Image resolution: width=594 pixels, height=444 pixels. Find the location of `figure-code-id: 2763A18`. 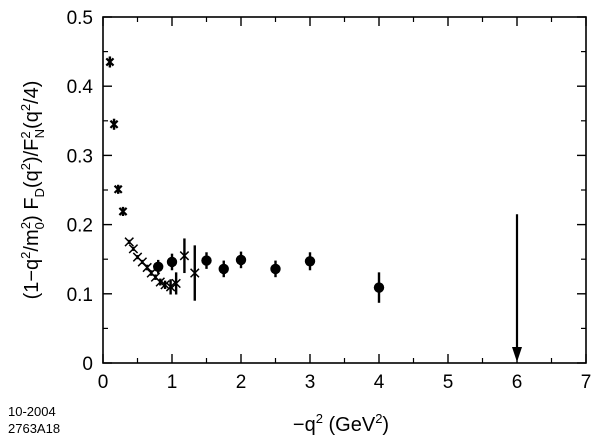

figure-code-id: 2763A18 is located at coordinates (34, 428).